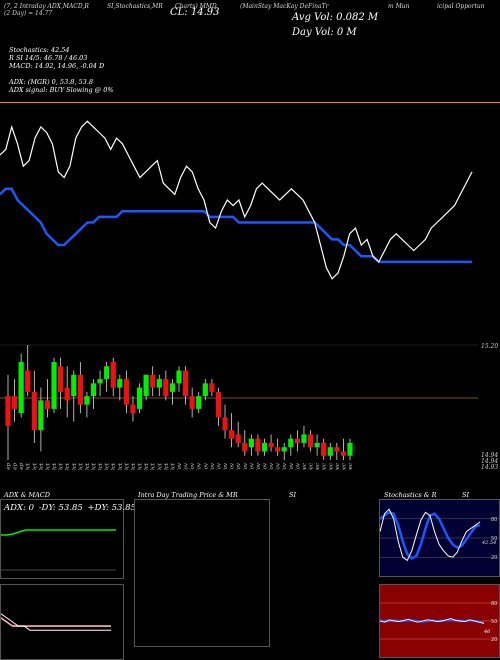 The width and height of the screenshot is (500, 660). What do you see at coordinates (61, 90) in the screenshot?
I see `info-adx-signal: ADX signal: BUY Slowing @ 0%` at bounding box center [61, 90].